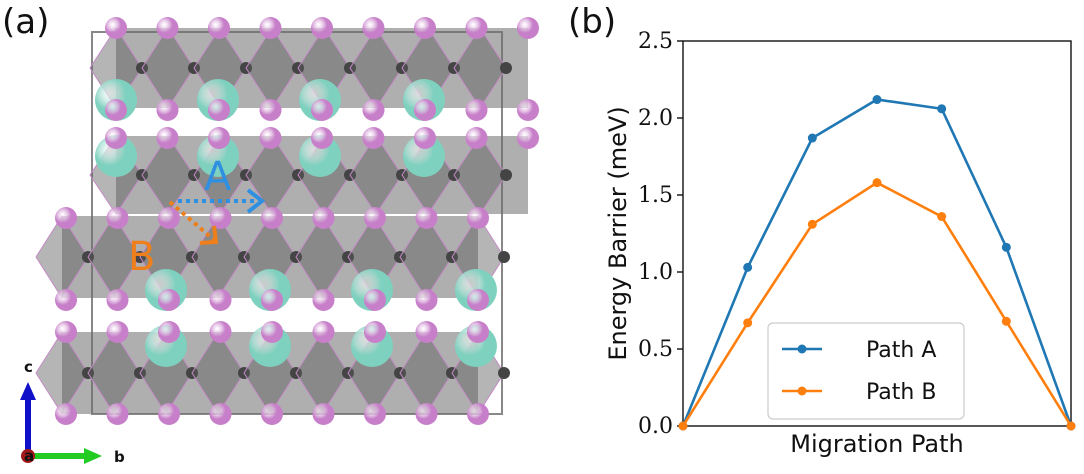 The width and height of the screenshot is (1084, 474). I want to click on c-axis-label: c, so click(28, 367).